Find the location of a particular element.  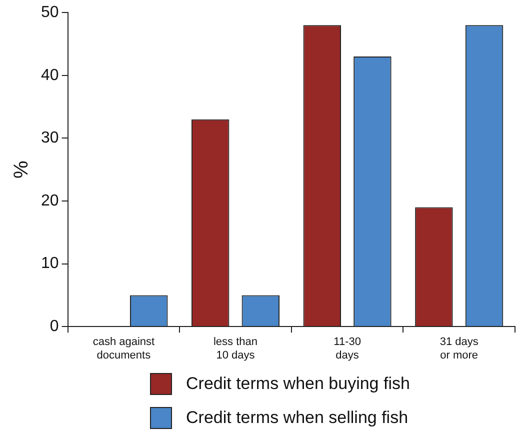

y-tick-label: 30 is located at coordinates (50, 138).